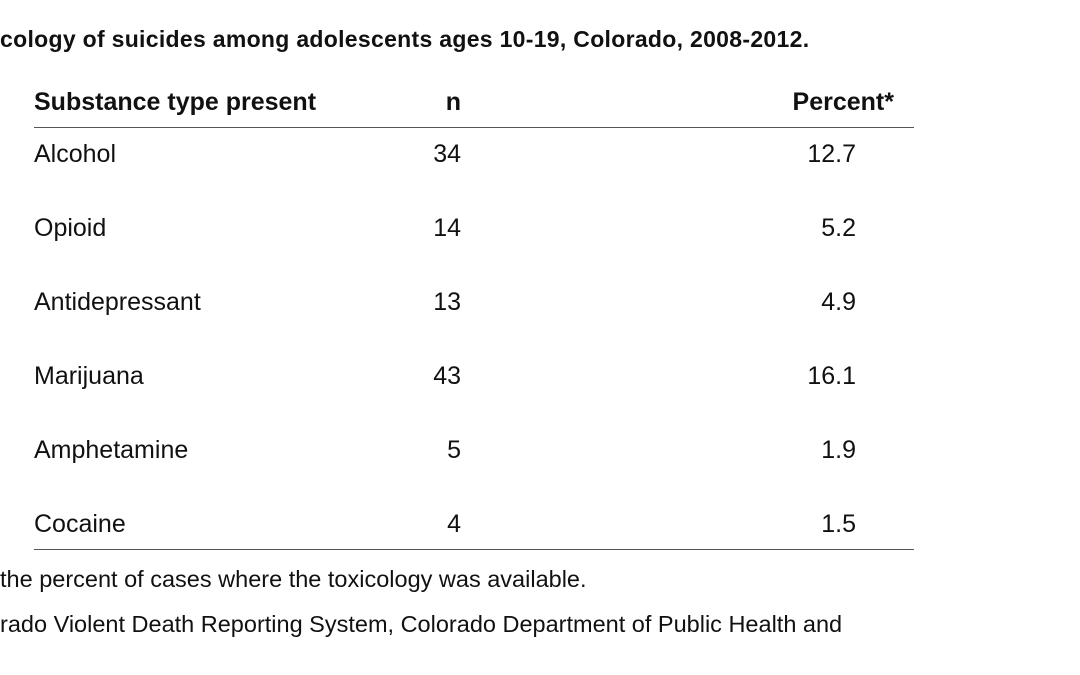 Image resolution: width=1080 pixels, height=675 pixels. Describe the element at coordinates (447, 228) in the screenshot. I see `cell-n: 14` at that location.